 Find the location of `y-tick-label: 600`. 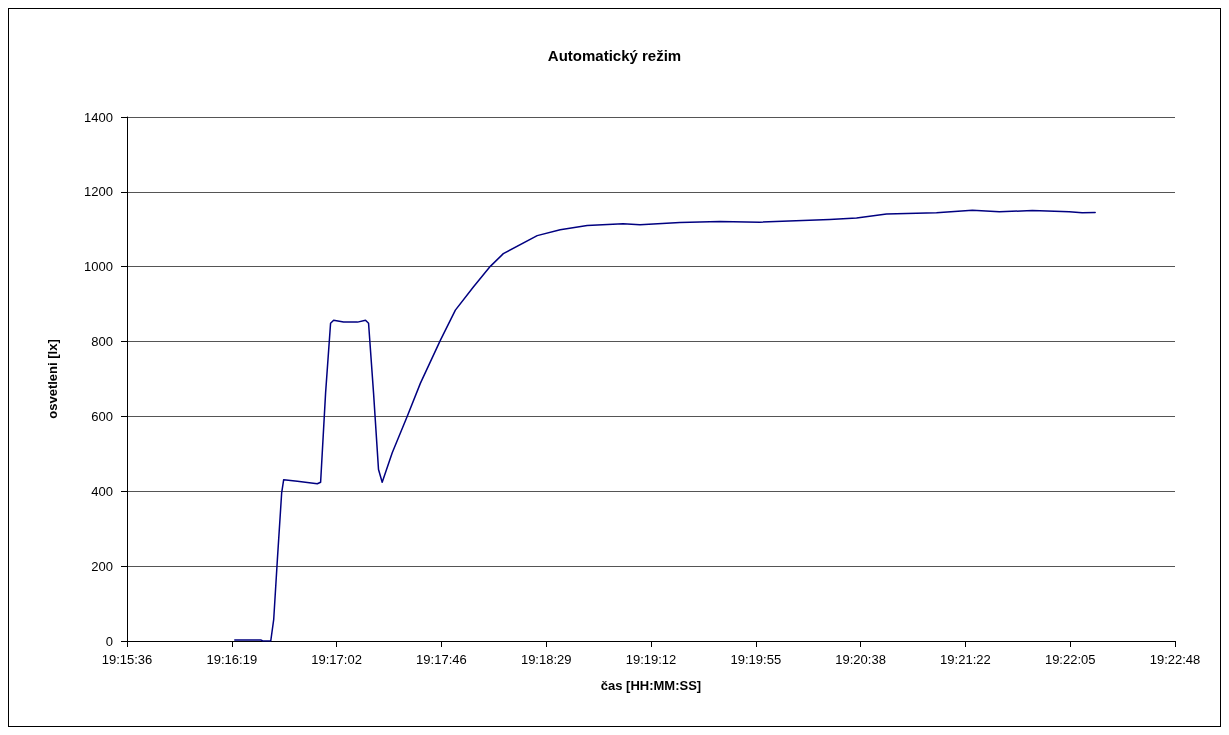

y-tick-label: 600 is located at coordinates (102, 416).